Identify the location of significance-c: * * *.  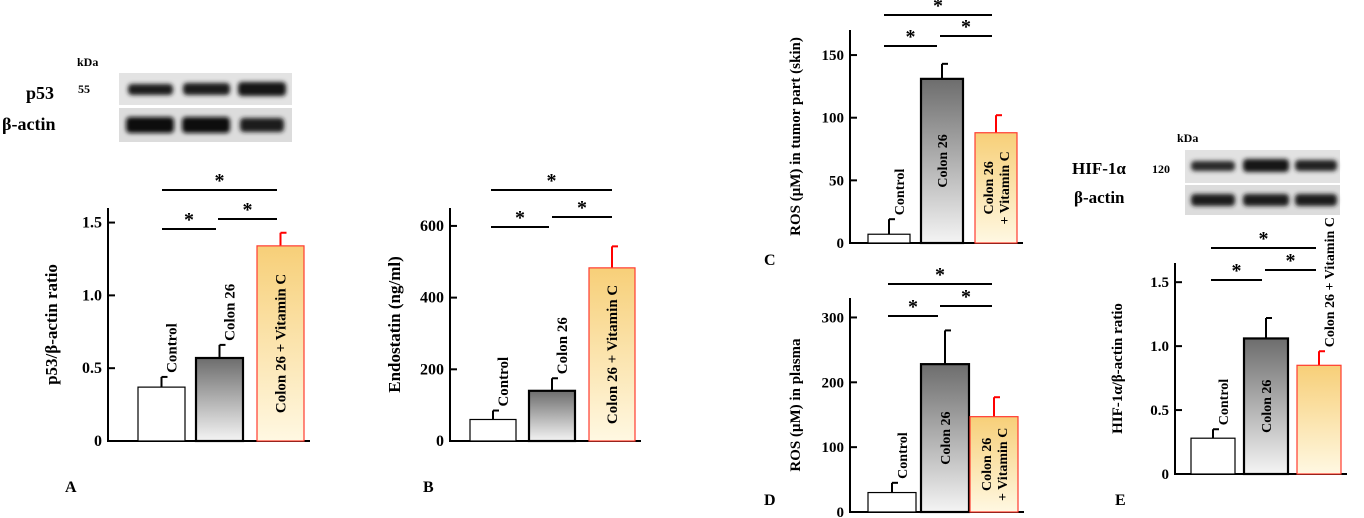
(938, 24).